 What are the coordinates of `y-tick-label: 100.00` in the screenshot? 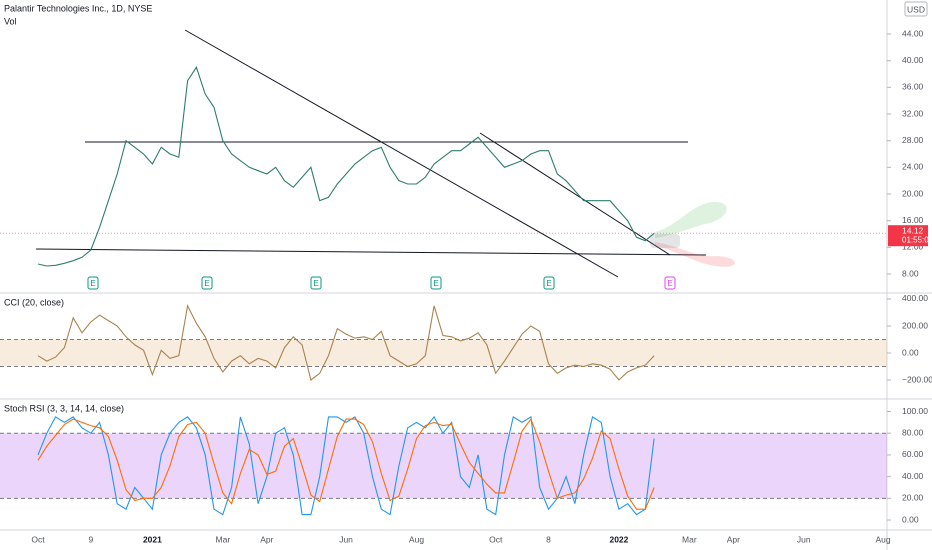 It's located at (915, 411).